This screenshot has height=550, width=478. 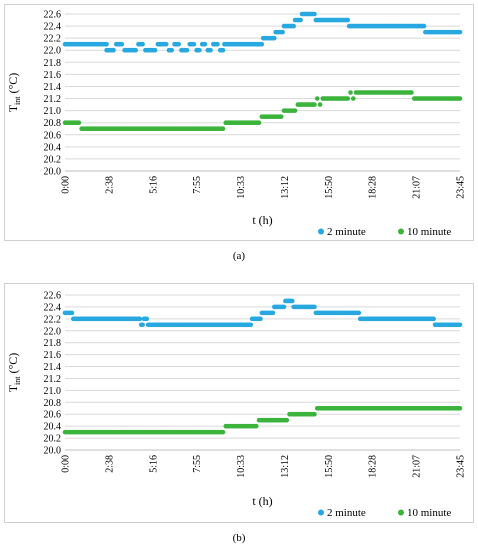 What do you see at coordinates (53, 15) in the screenshot?
I see `y-tick-label: 22.6` at bounding box center [53, 15].